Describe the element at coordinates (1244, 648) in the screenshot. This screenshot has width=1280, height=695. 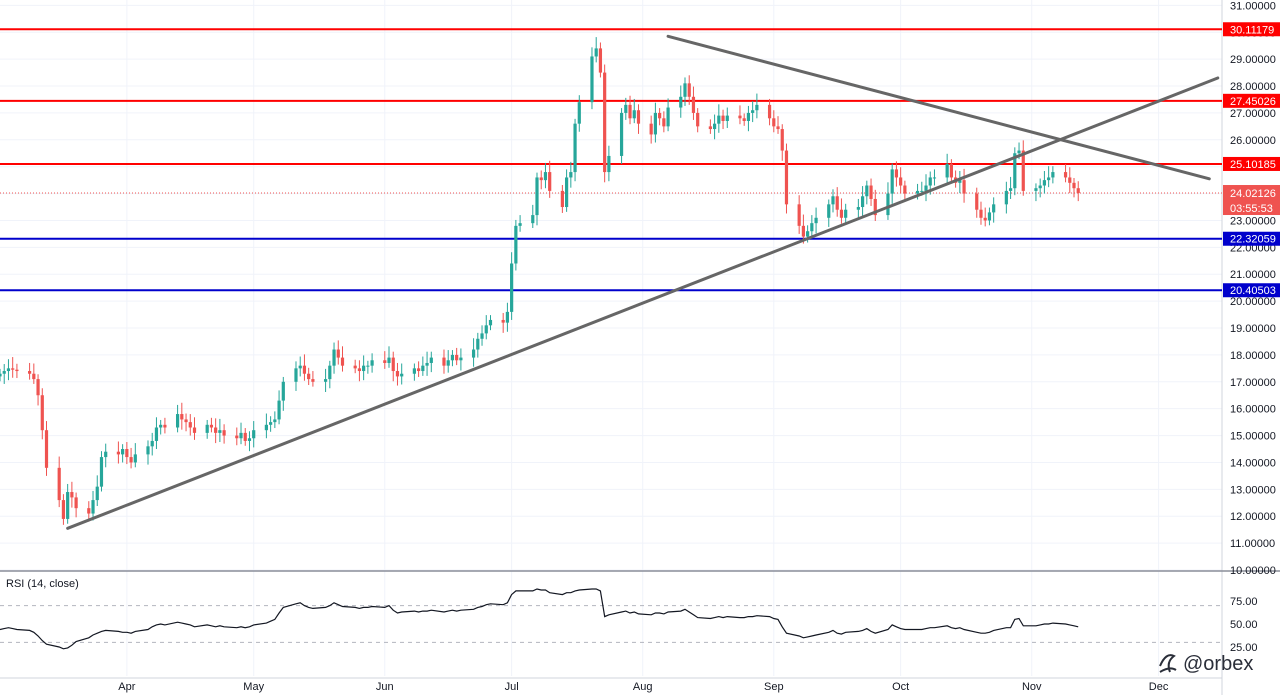
I see `rsi-tick-label: 25.00` at that location.